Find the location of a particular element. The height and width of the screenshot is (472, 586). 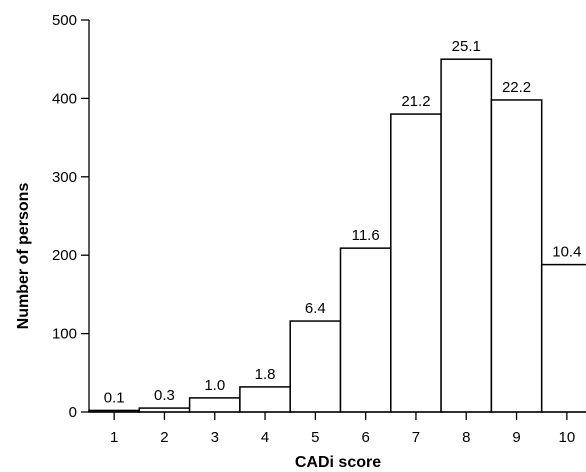

x-tick-label: 1 is located at coordinates (114, 437).